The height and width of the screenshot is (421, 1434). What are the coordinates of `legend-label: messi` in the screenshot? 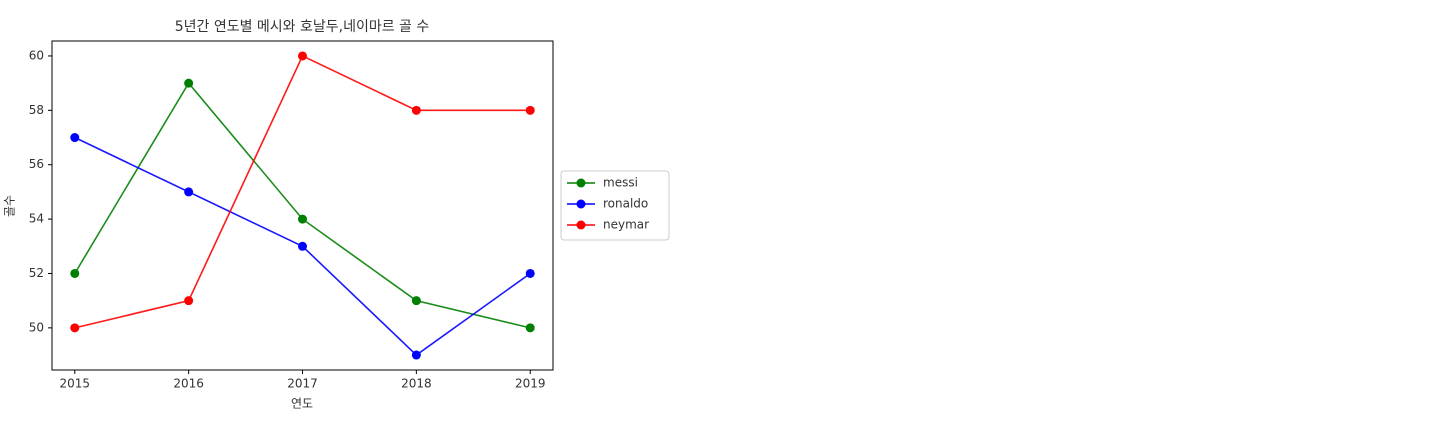 It's located at (620, 183).